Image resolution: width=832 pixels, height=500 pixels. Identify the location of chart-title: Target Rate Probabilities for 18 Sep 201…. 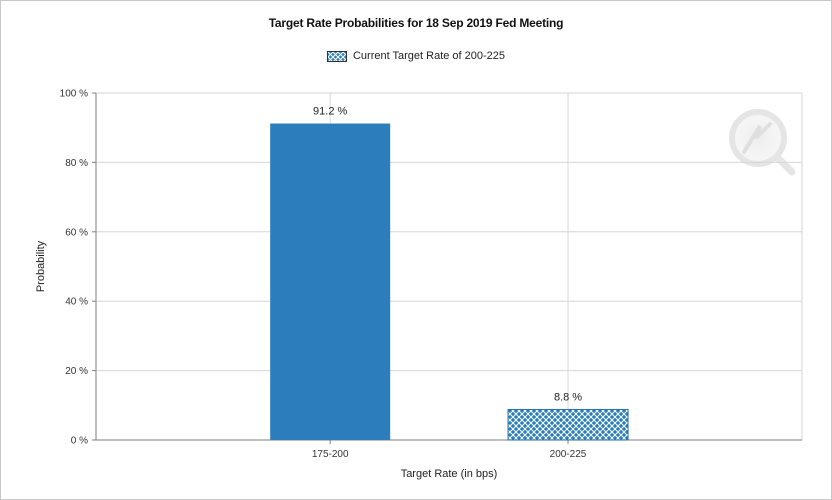
(416, 23).